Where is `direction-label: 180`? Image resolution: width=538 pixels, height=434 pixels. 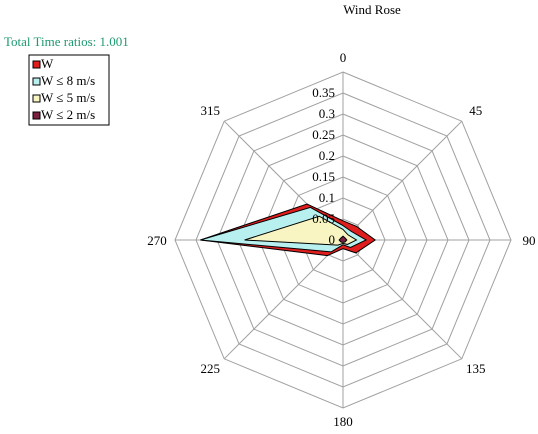 direction-label: 180 is located at coordinates (343, 421).